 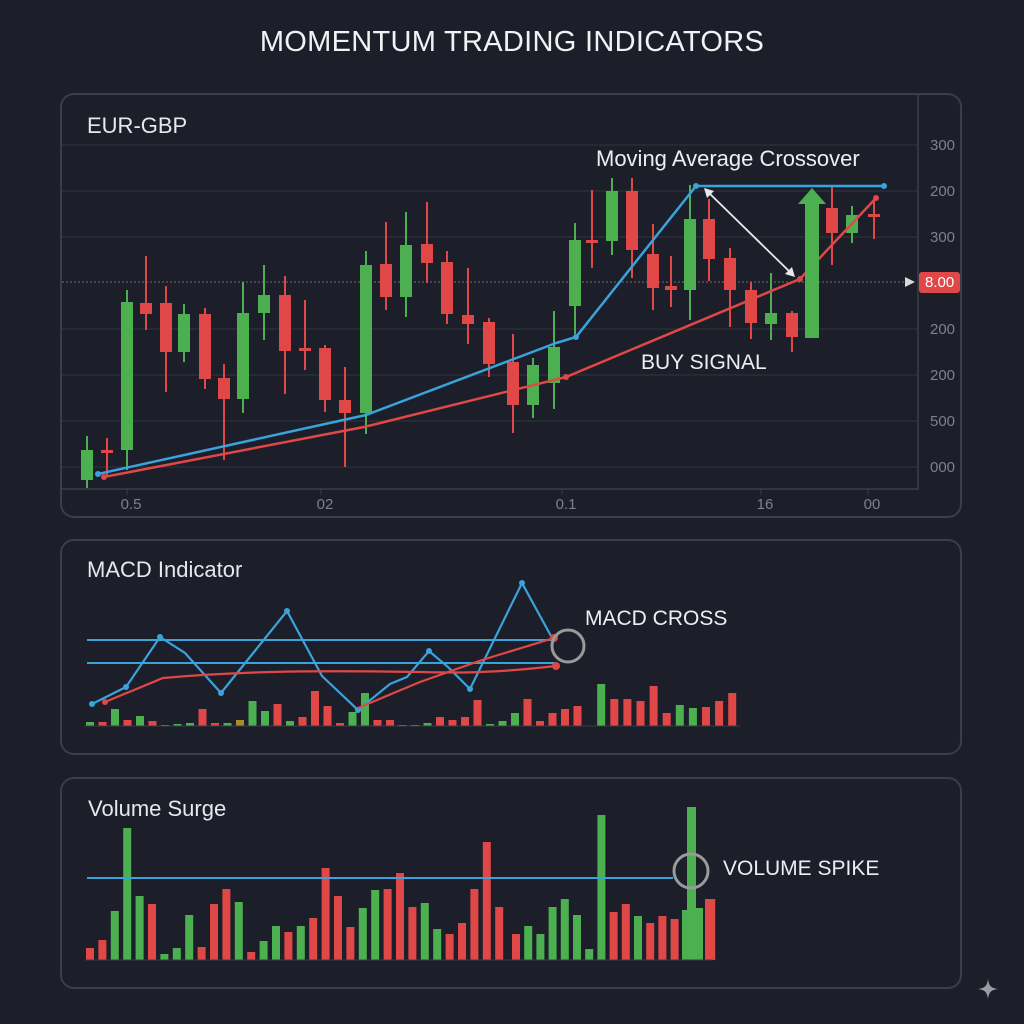 I want to click on macd-line, so click(x=321, y=646).